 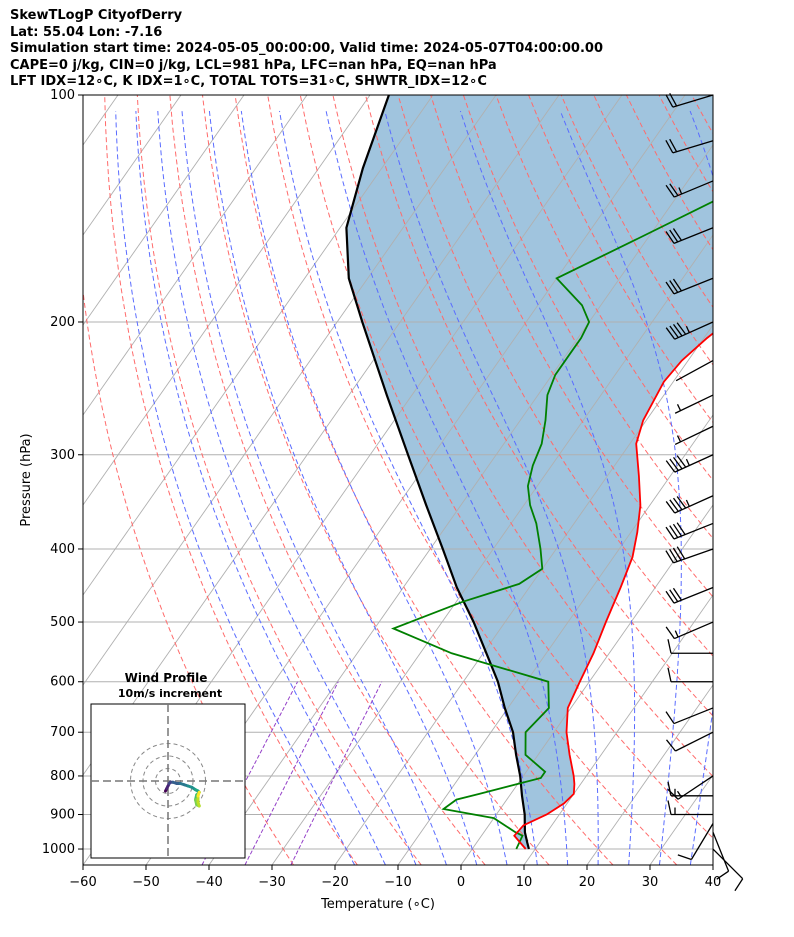 What do you see at coordinates (62, 776) in the screenshot?
I see `y-tick-label: 800` at bounding box center [62, 776].